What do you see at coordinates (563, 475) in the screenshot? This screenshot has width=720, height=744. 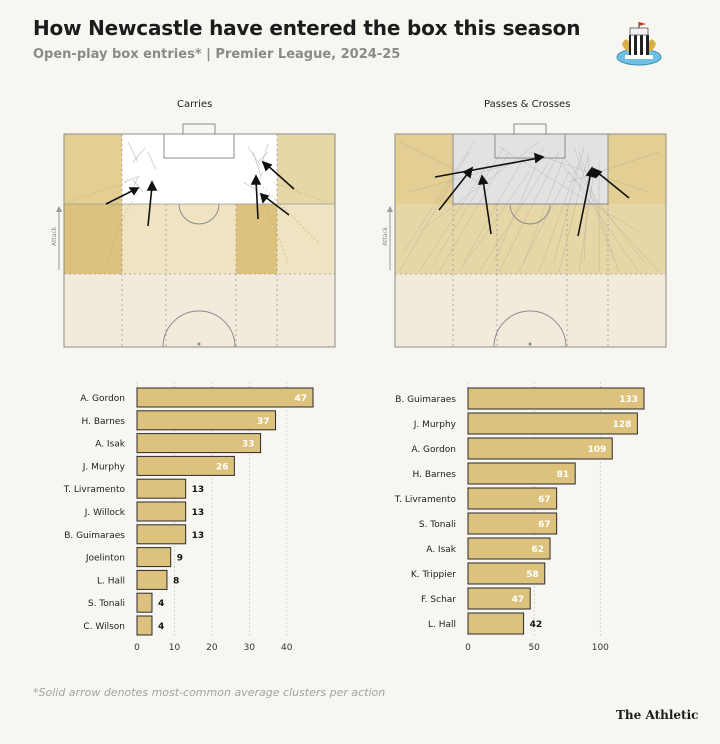 I see `passes-value-label: 81` at bounding box center [563, 475].